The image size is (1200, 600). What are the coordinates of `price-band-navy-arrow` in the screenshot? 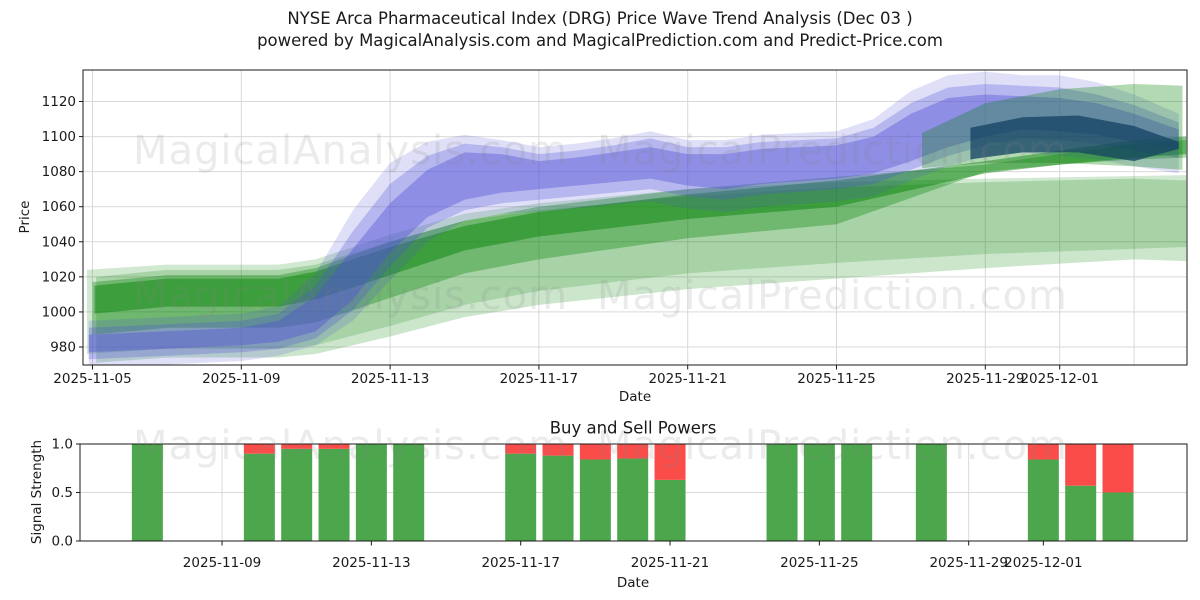 It's located at (1074, 138).